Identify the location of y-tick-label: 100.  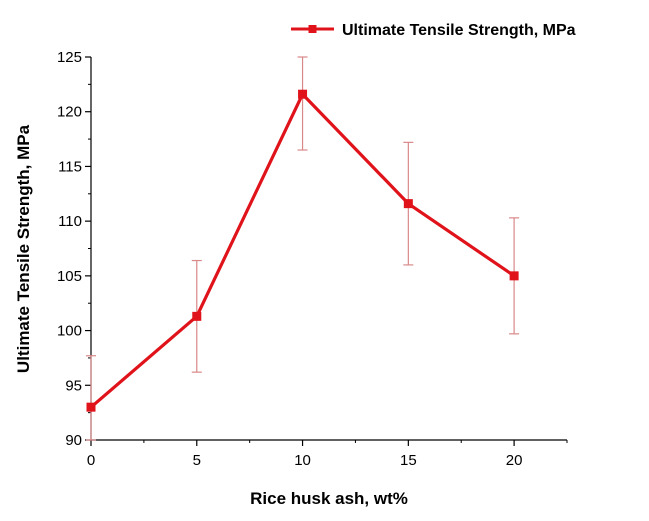
(69, 331).